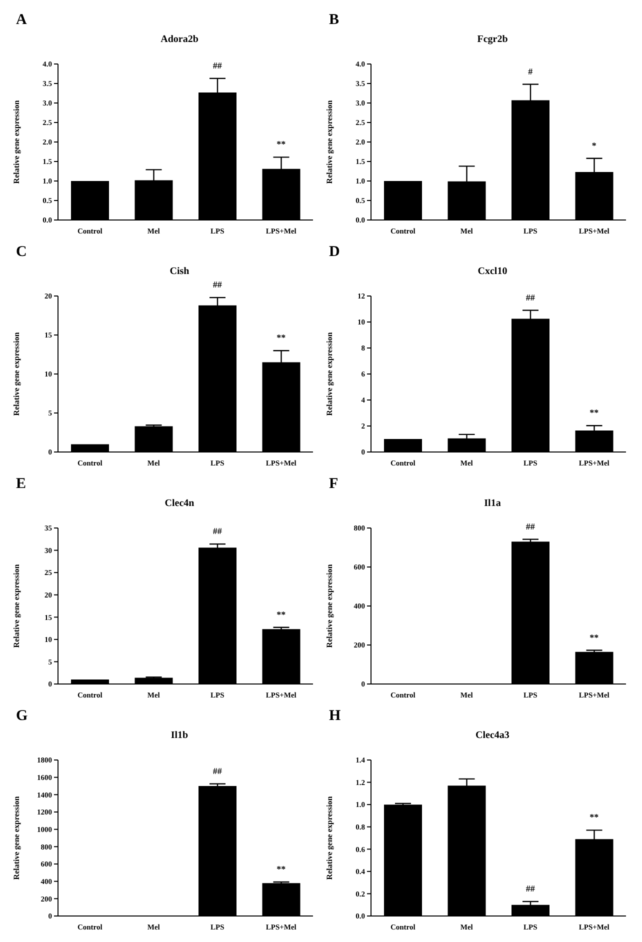 This screenshot has width=642, height=942. Describe the element at coordinates (594, 145) in the screenshot. I see `annotation: *` at that location.